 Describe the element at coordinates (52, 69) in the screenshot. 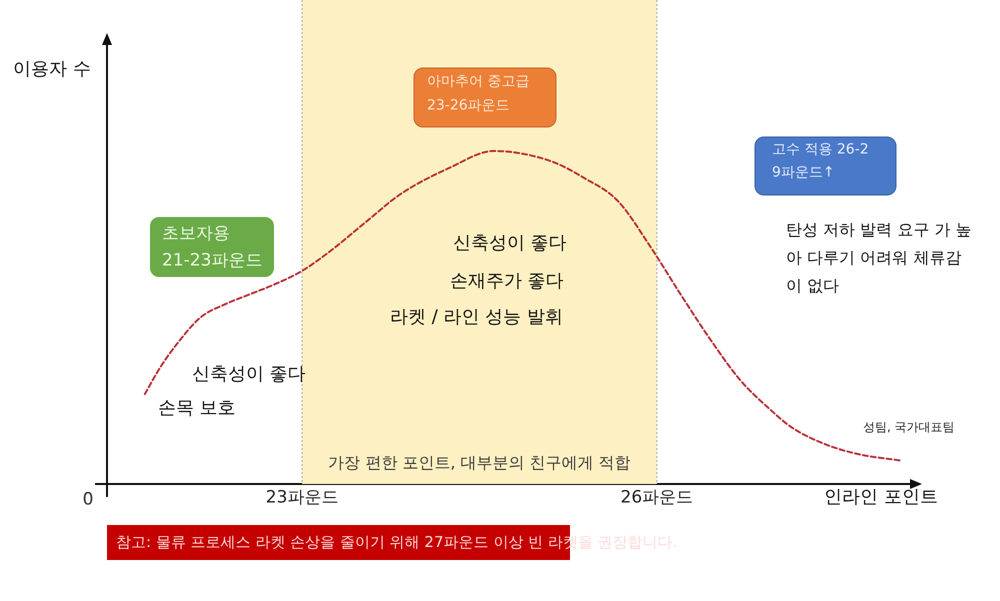

I see `y-axis-title: 이용자 수` at that location.